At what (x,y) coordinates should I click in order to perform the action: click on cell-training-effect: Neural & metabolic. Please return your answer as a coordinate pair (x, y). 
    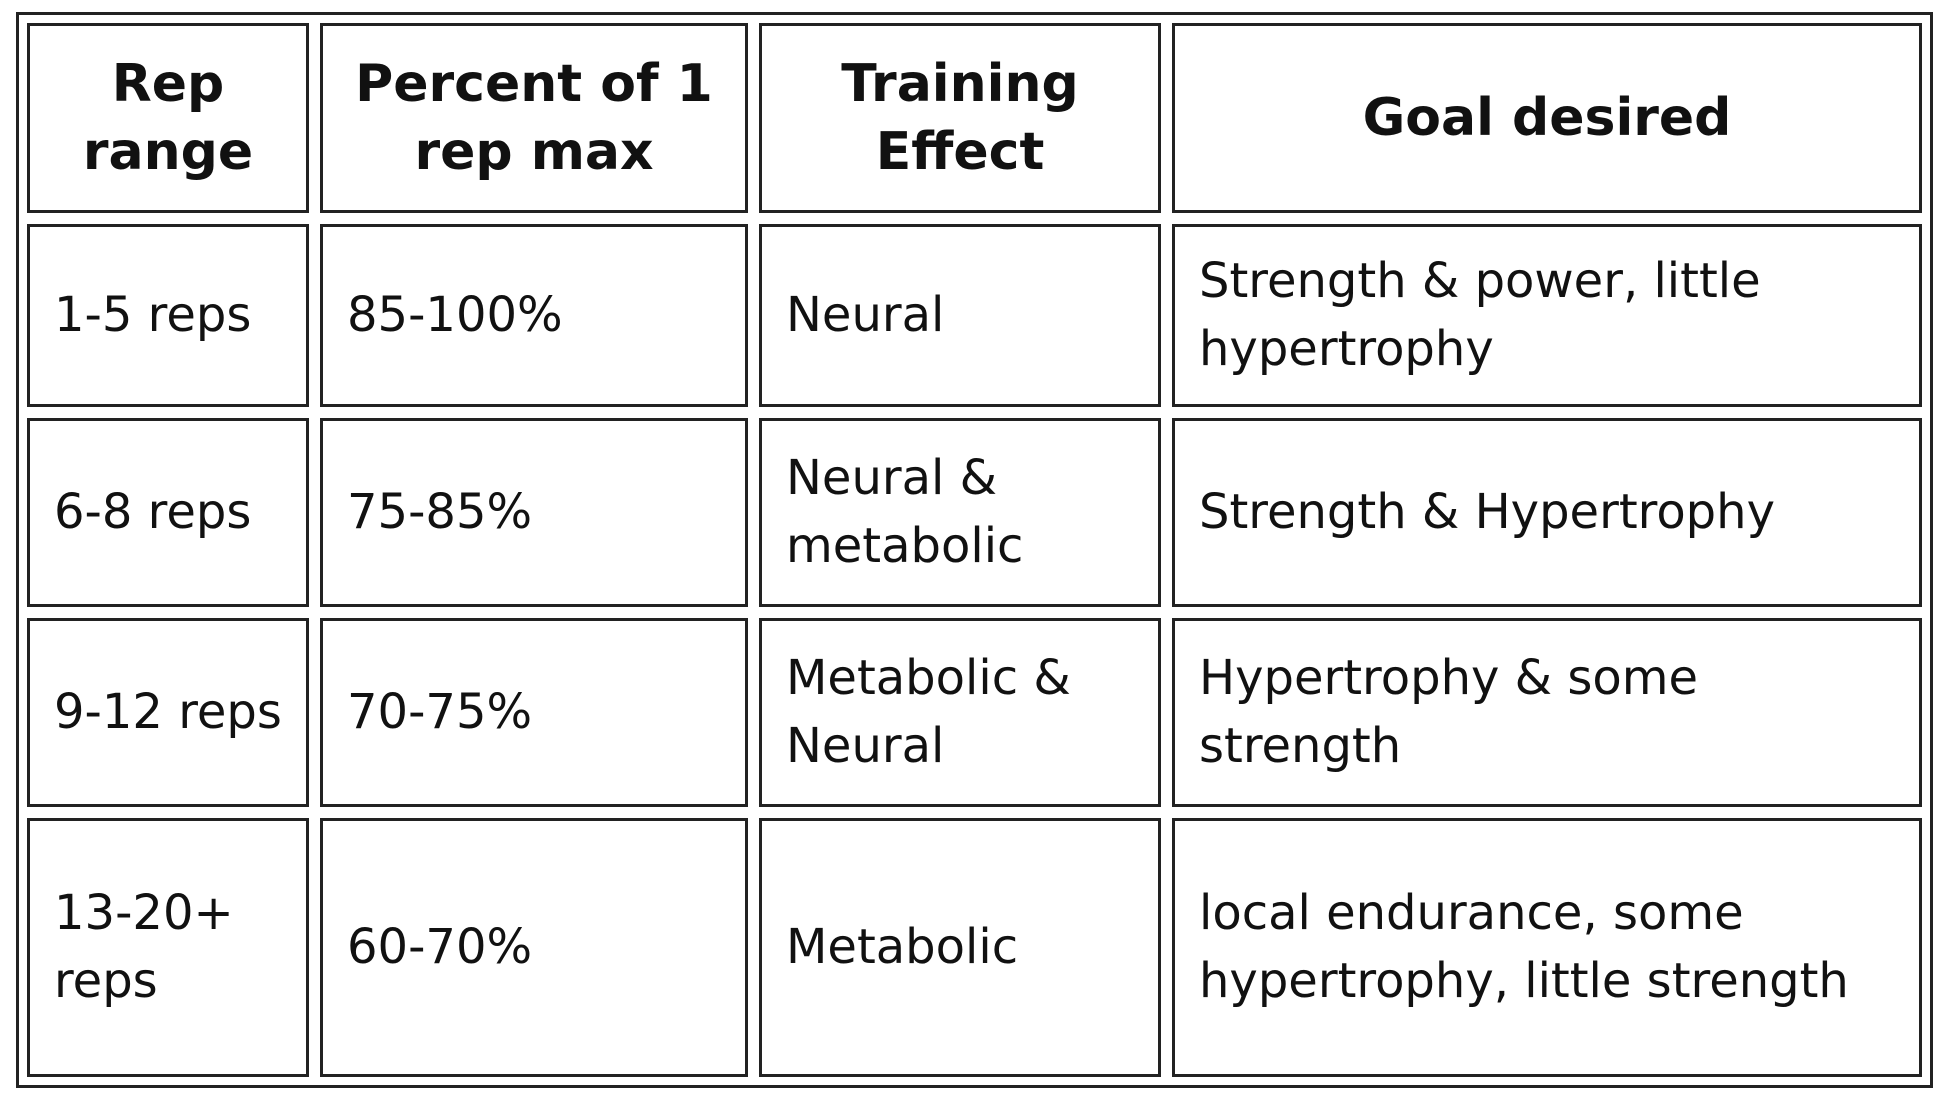
    Looking at the image, I should click on (960, 512).